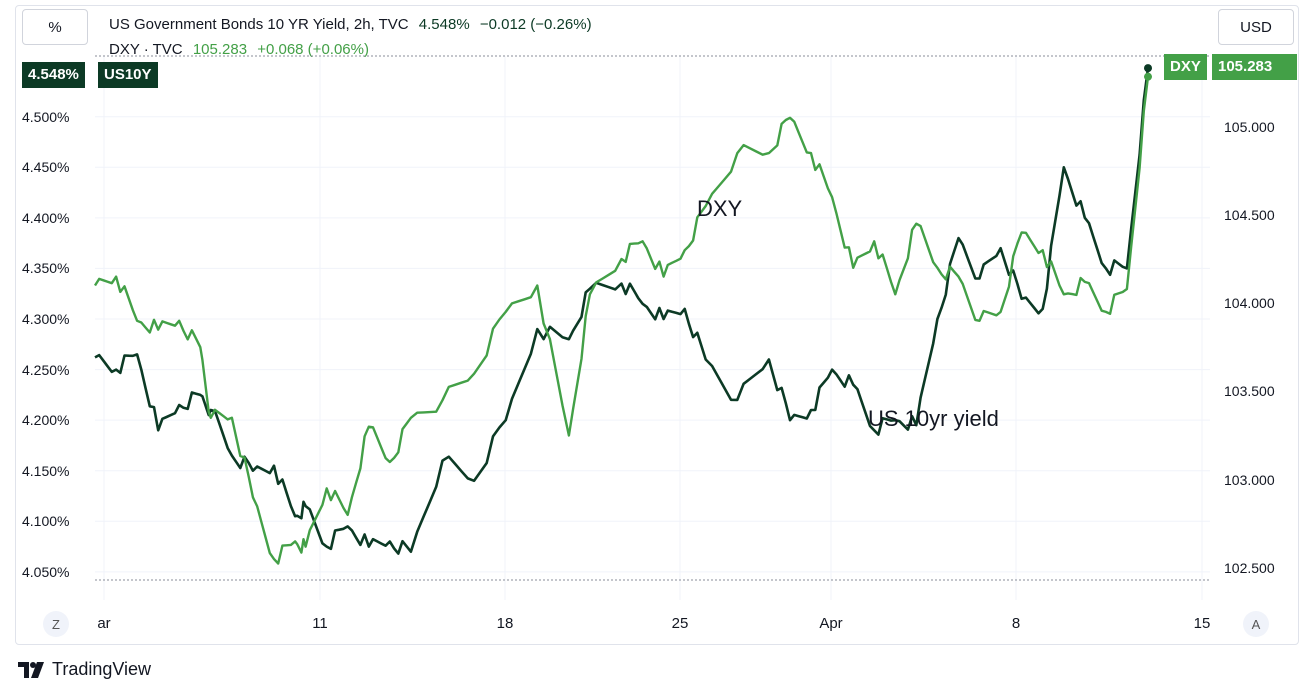 Image resolution: width=1315 pixels, height=696 pixels. What do you see at coordinates (1256, 624) in the screenshot?
I see `auto-scale-button: A` at bounding box center [1256, 624].